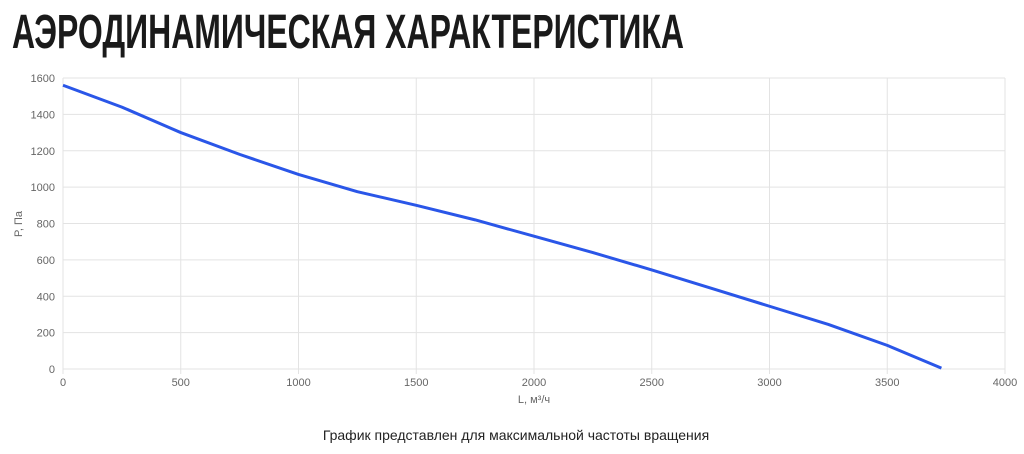 This screenshot has height=454, width=1024. What do you see at coordinates (43, 188) in the screenshot?
I see `y-tick-label: 1000` at bounding box center [43, 188].